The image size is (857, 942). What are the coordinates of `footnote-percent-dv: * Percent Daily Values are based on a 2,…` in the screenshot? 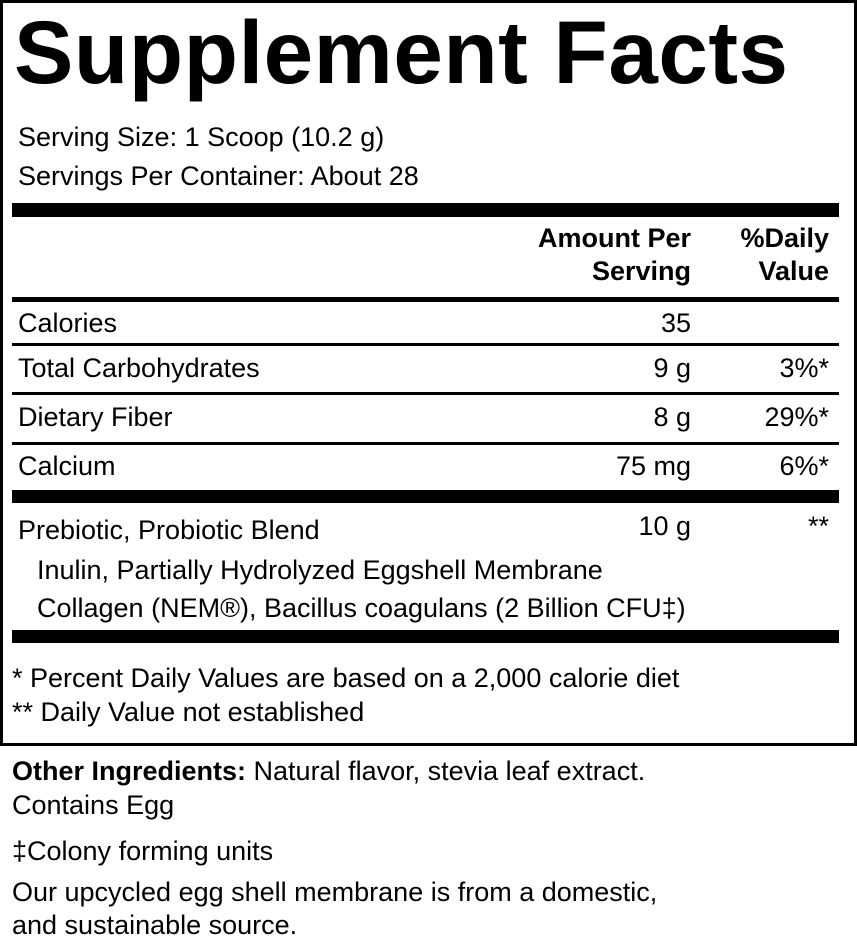 It's located at (346, 678).